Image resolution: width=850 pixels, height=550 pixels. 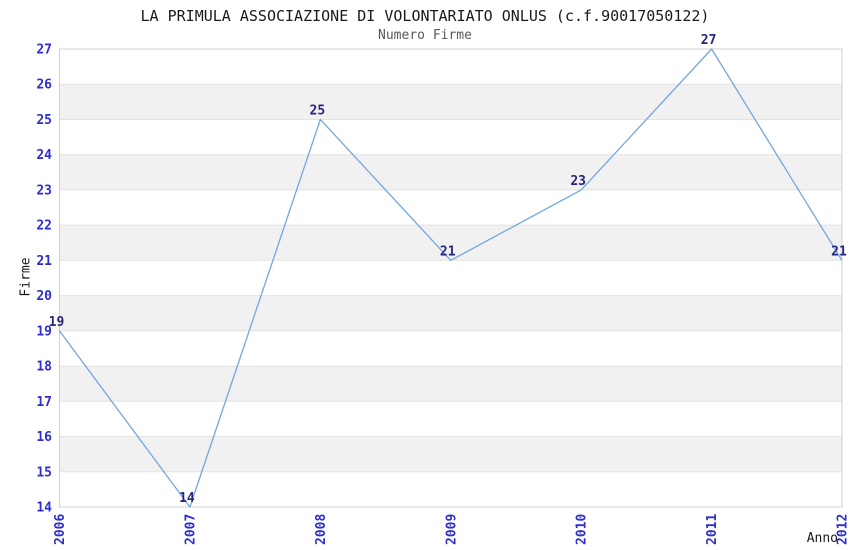 What do you see at coordinates (709, 40) in the screenshot?
I see `data-point-label: 27` at bounding box center [709, 40].